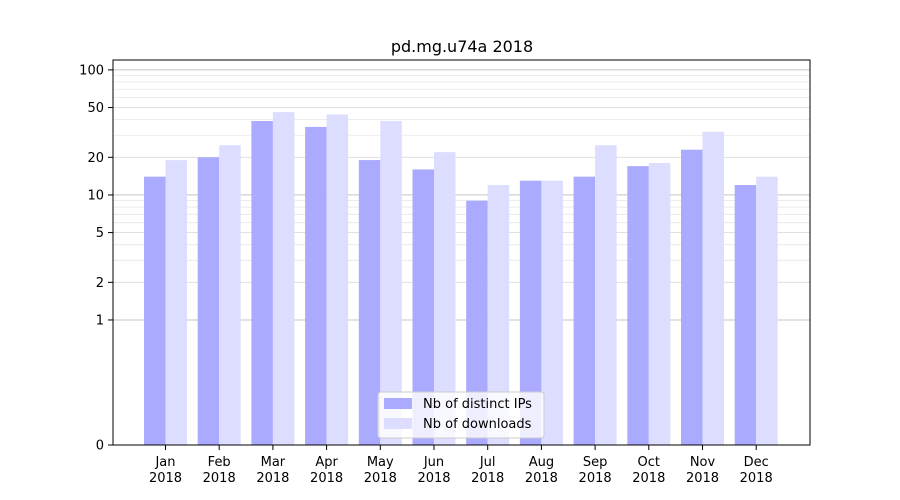 The width and height of the screenshot is (900, 500). I want to click on x-tick-year-3: 2018, so click(326, 478).